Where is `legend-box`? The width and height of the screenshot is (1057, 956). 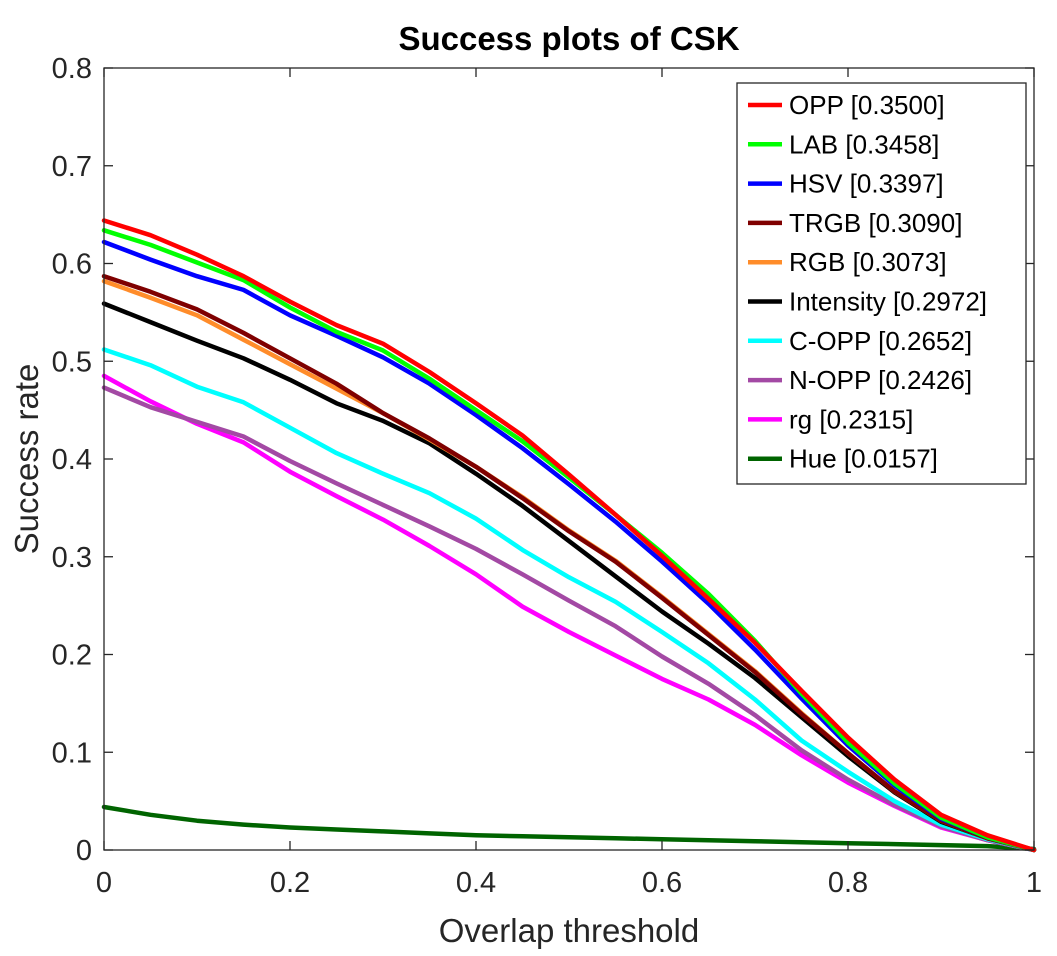 legend-box is located at coordinates (881, 283).